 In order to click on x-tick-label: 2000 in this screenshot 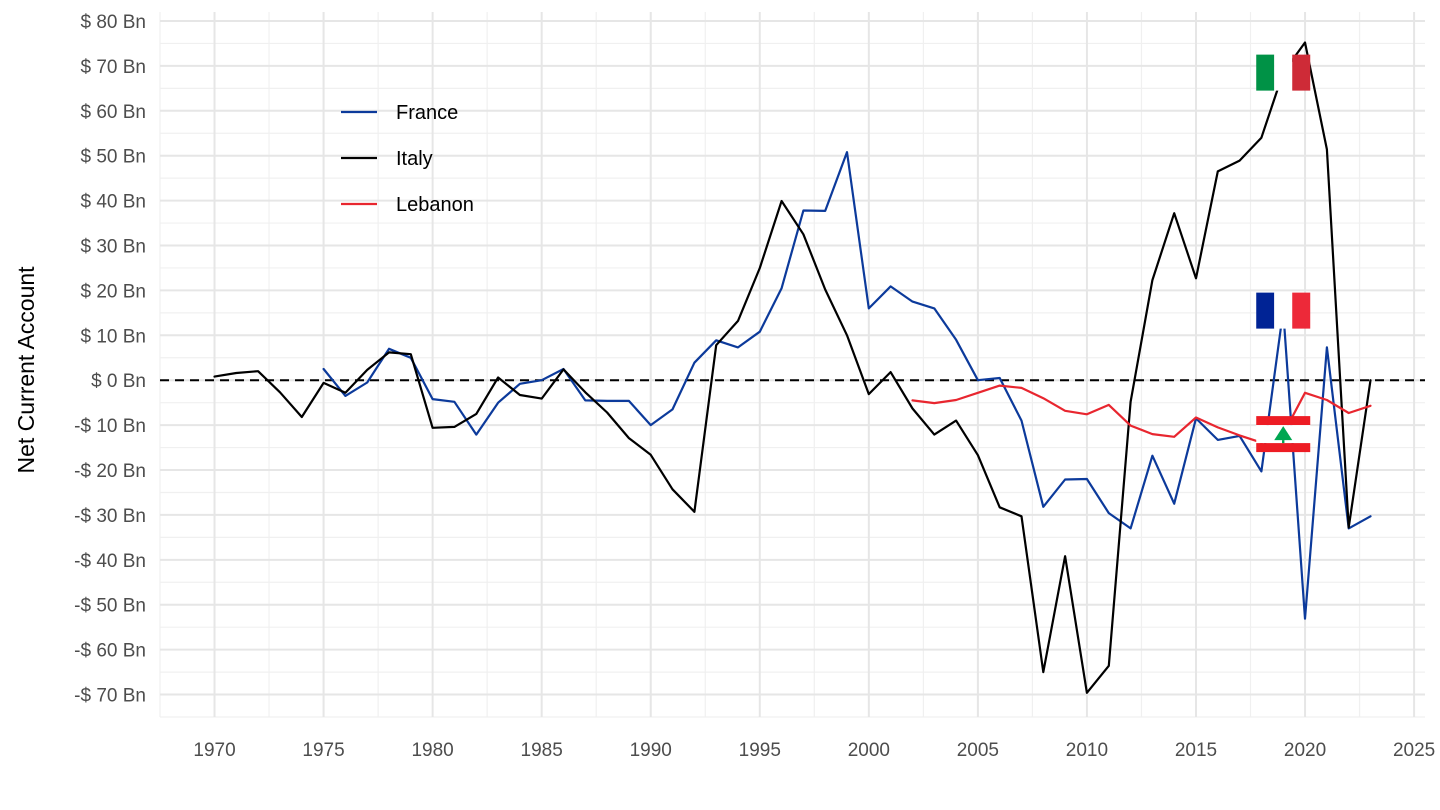, I will do `click(869, 750)`.